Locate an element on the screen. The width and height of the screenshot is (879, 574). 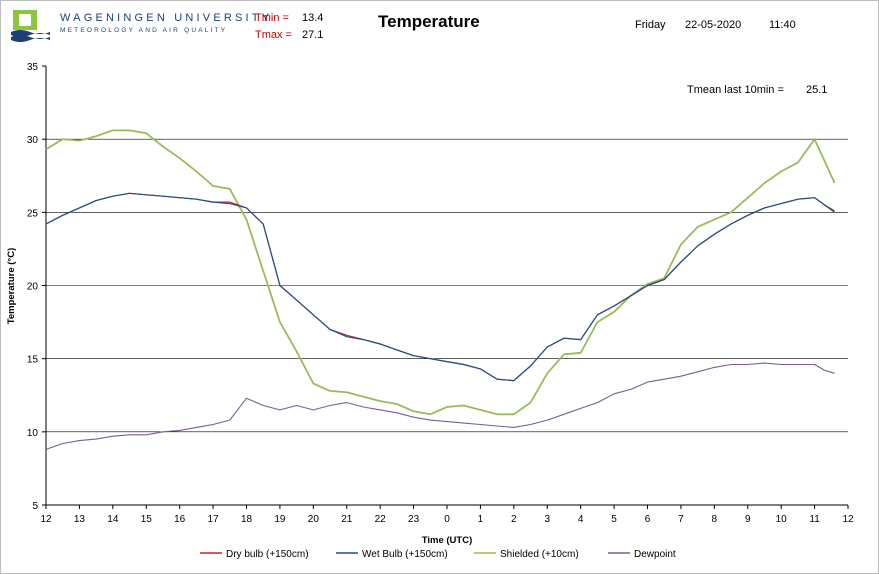
x-tick-label: 21 is located at coordinates (347, 519).